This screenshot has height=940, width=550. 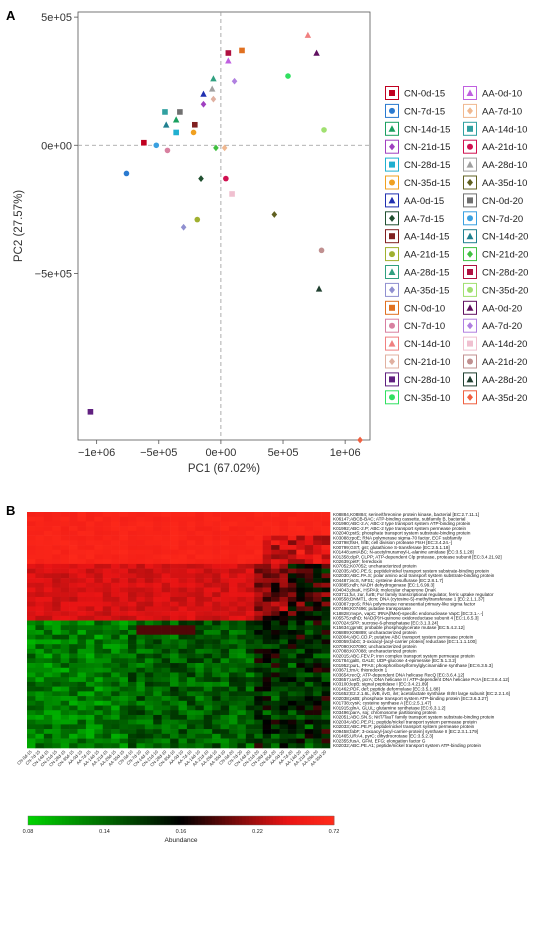 I want to click on y-tick-label: −5e+05, so click(x=53, y=274).